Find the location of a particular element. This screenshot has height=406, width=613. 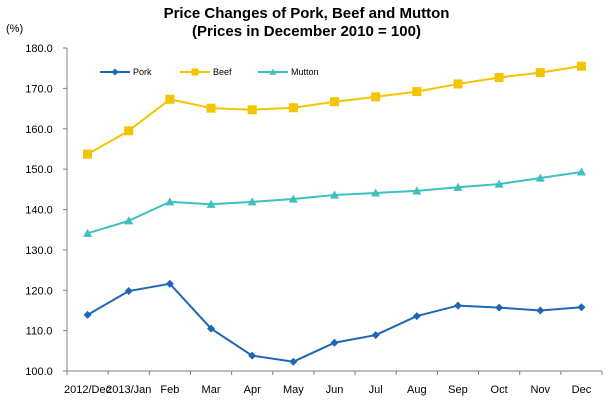

y-tick-label: 140.0 is located at coordinates (39, 211).